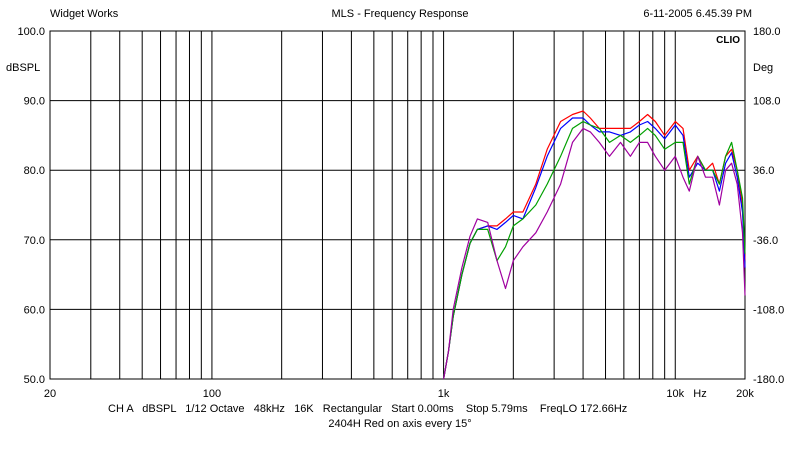 This screenshot has width=800, height=450. What do you see at coordinates (765, 241) in the screenshot?
I see `y2-tick-label: -36.0` at bounding box center [765, 241].